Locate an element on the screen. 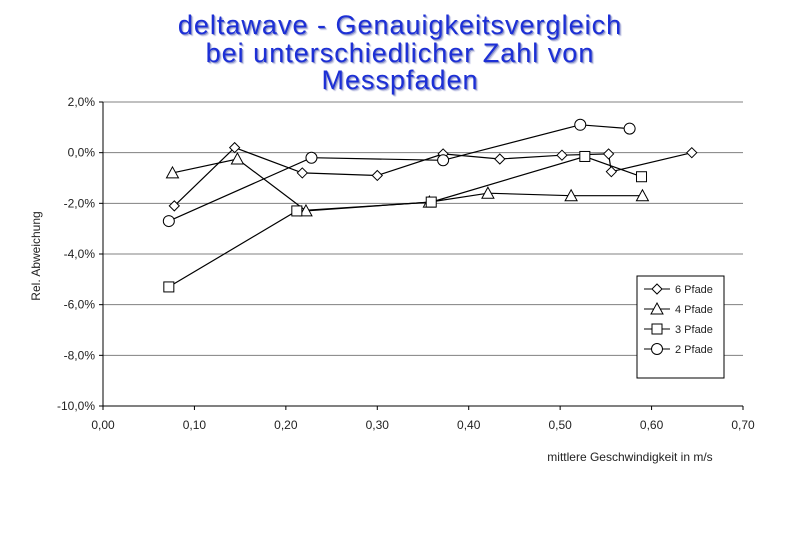  legend-label-6-pfade: 6 Pfade is located at coordinates (694, 290).